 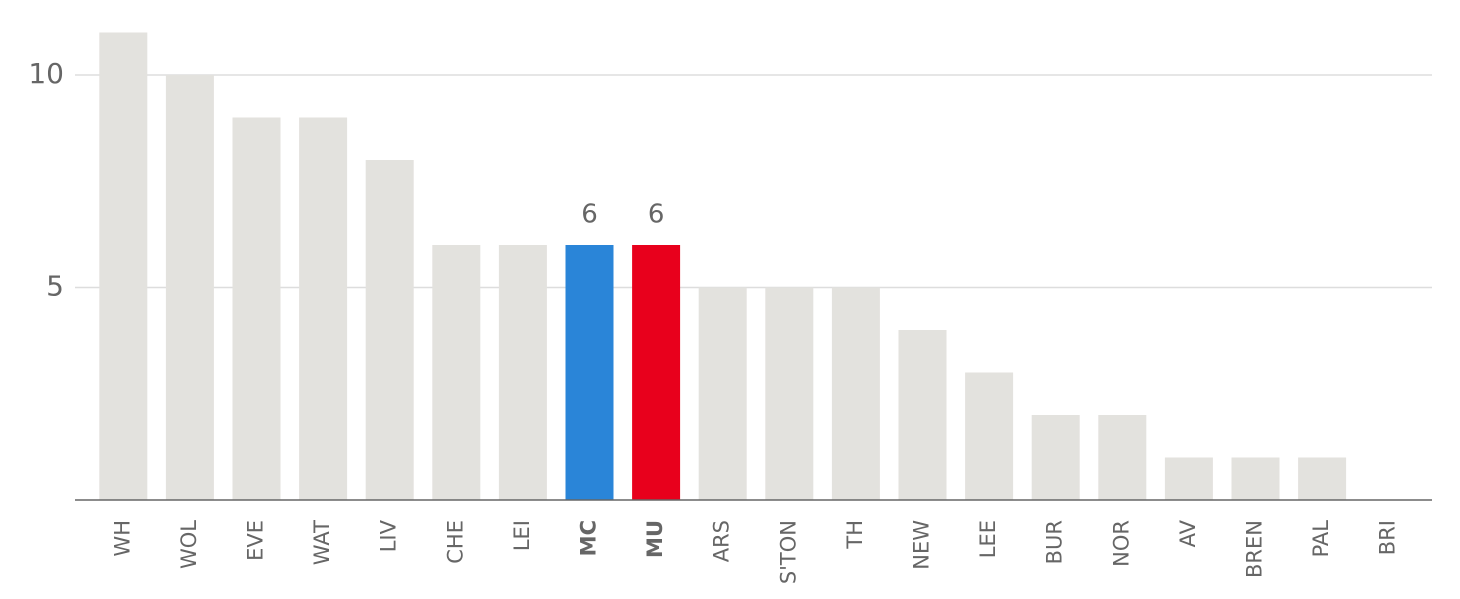 What do you see at coordinates (1255, 549) in the screenshot?
I see `x-tick-label: BREN` at bounding box center [1255, 549].